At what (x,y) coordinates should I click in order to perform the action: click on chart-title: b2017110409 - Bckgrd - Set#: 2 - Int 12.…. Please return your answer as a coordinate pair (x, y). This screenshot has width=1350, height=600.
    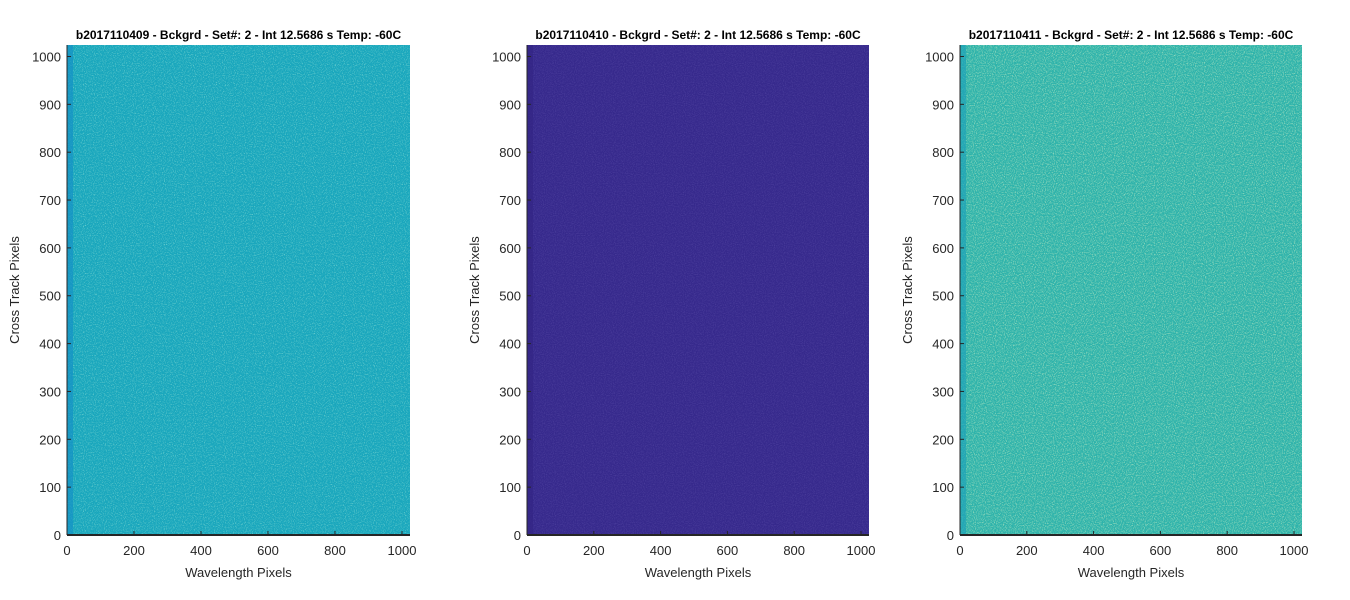
    Looking at the image, I should click on (239, 35).